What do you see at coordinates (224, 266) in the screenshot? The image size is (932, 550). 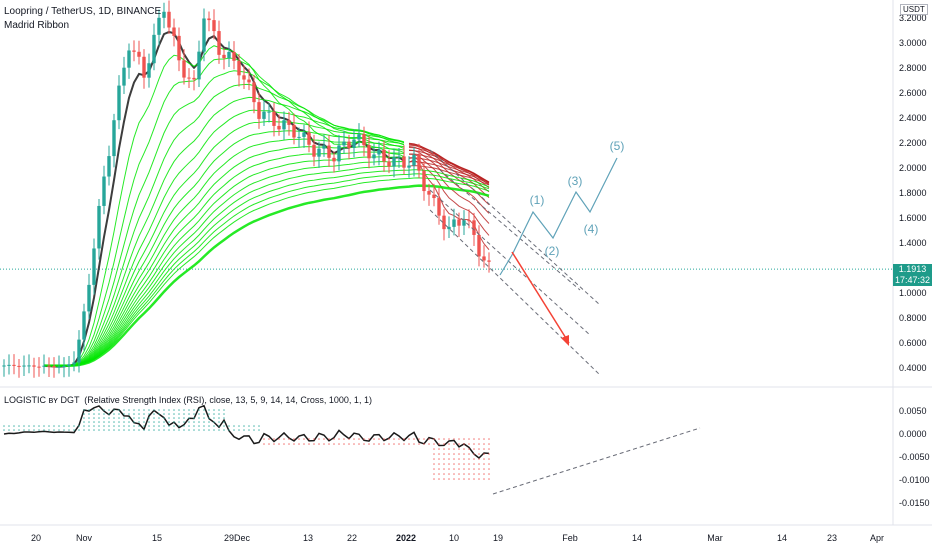 I see `ribbon-line` at bounding box center [224, 266].